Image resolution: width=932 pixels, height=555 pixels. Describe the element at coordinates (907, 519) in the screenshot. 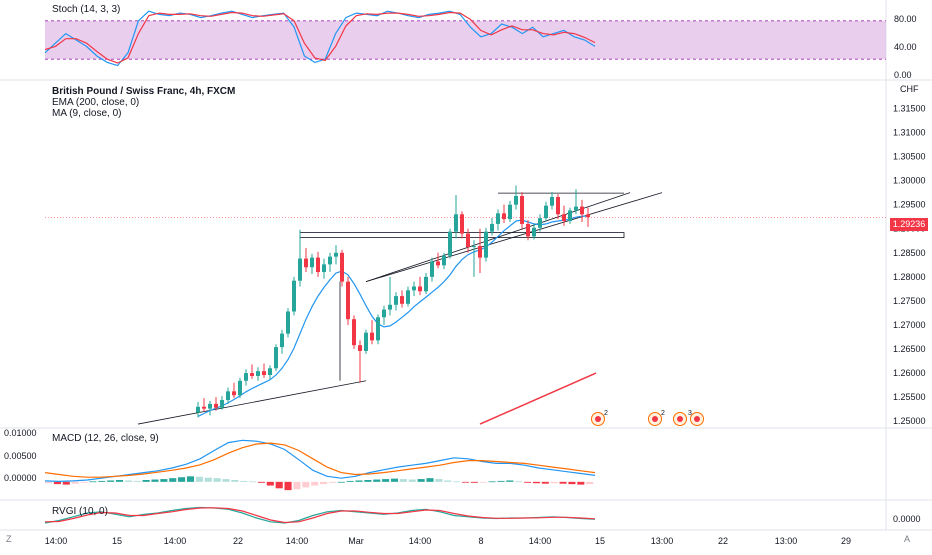

I see `rvgi-tick-label: 0.0000` at that location.